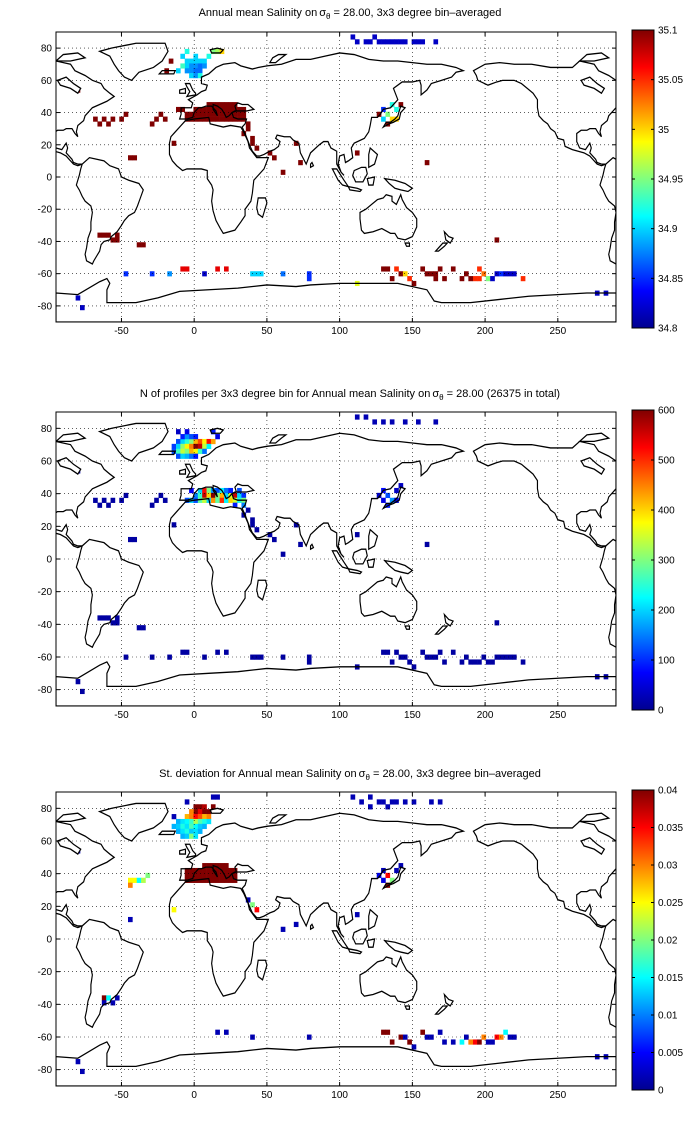 The image size is (696, 1140). Describe the element at coordinates (670, 828) in the screenshot. I see `colorbar-tick-label: 0.035` at that location.